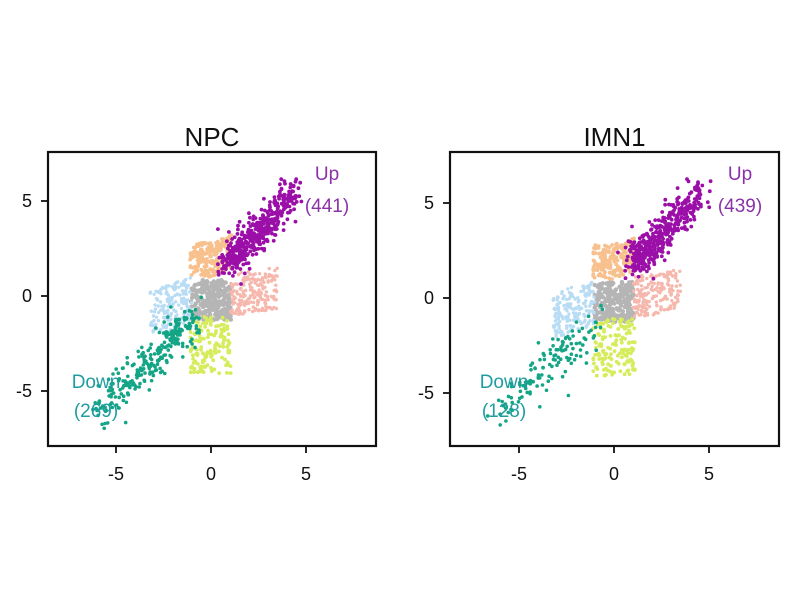 The width and height of the screenshot is (800, 600). Describe the element at coordinates (519, 474) in the screenshot. I see `x-tick-label: -5` at that location.